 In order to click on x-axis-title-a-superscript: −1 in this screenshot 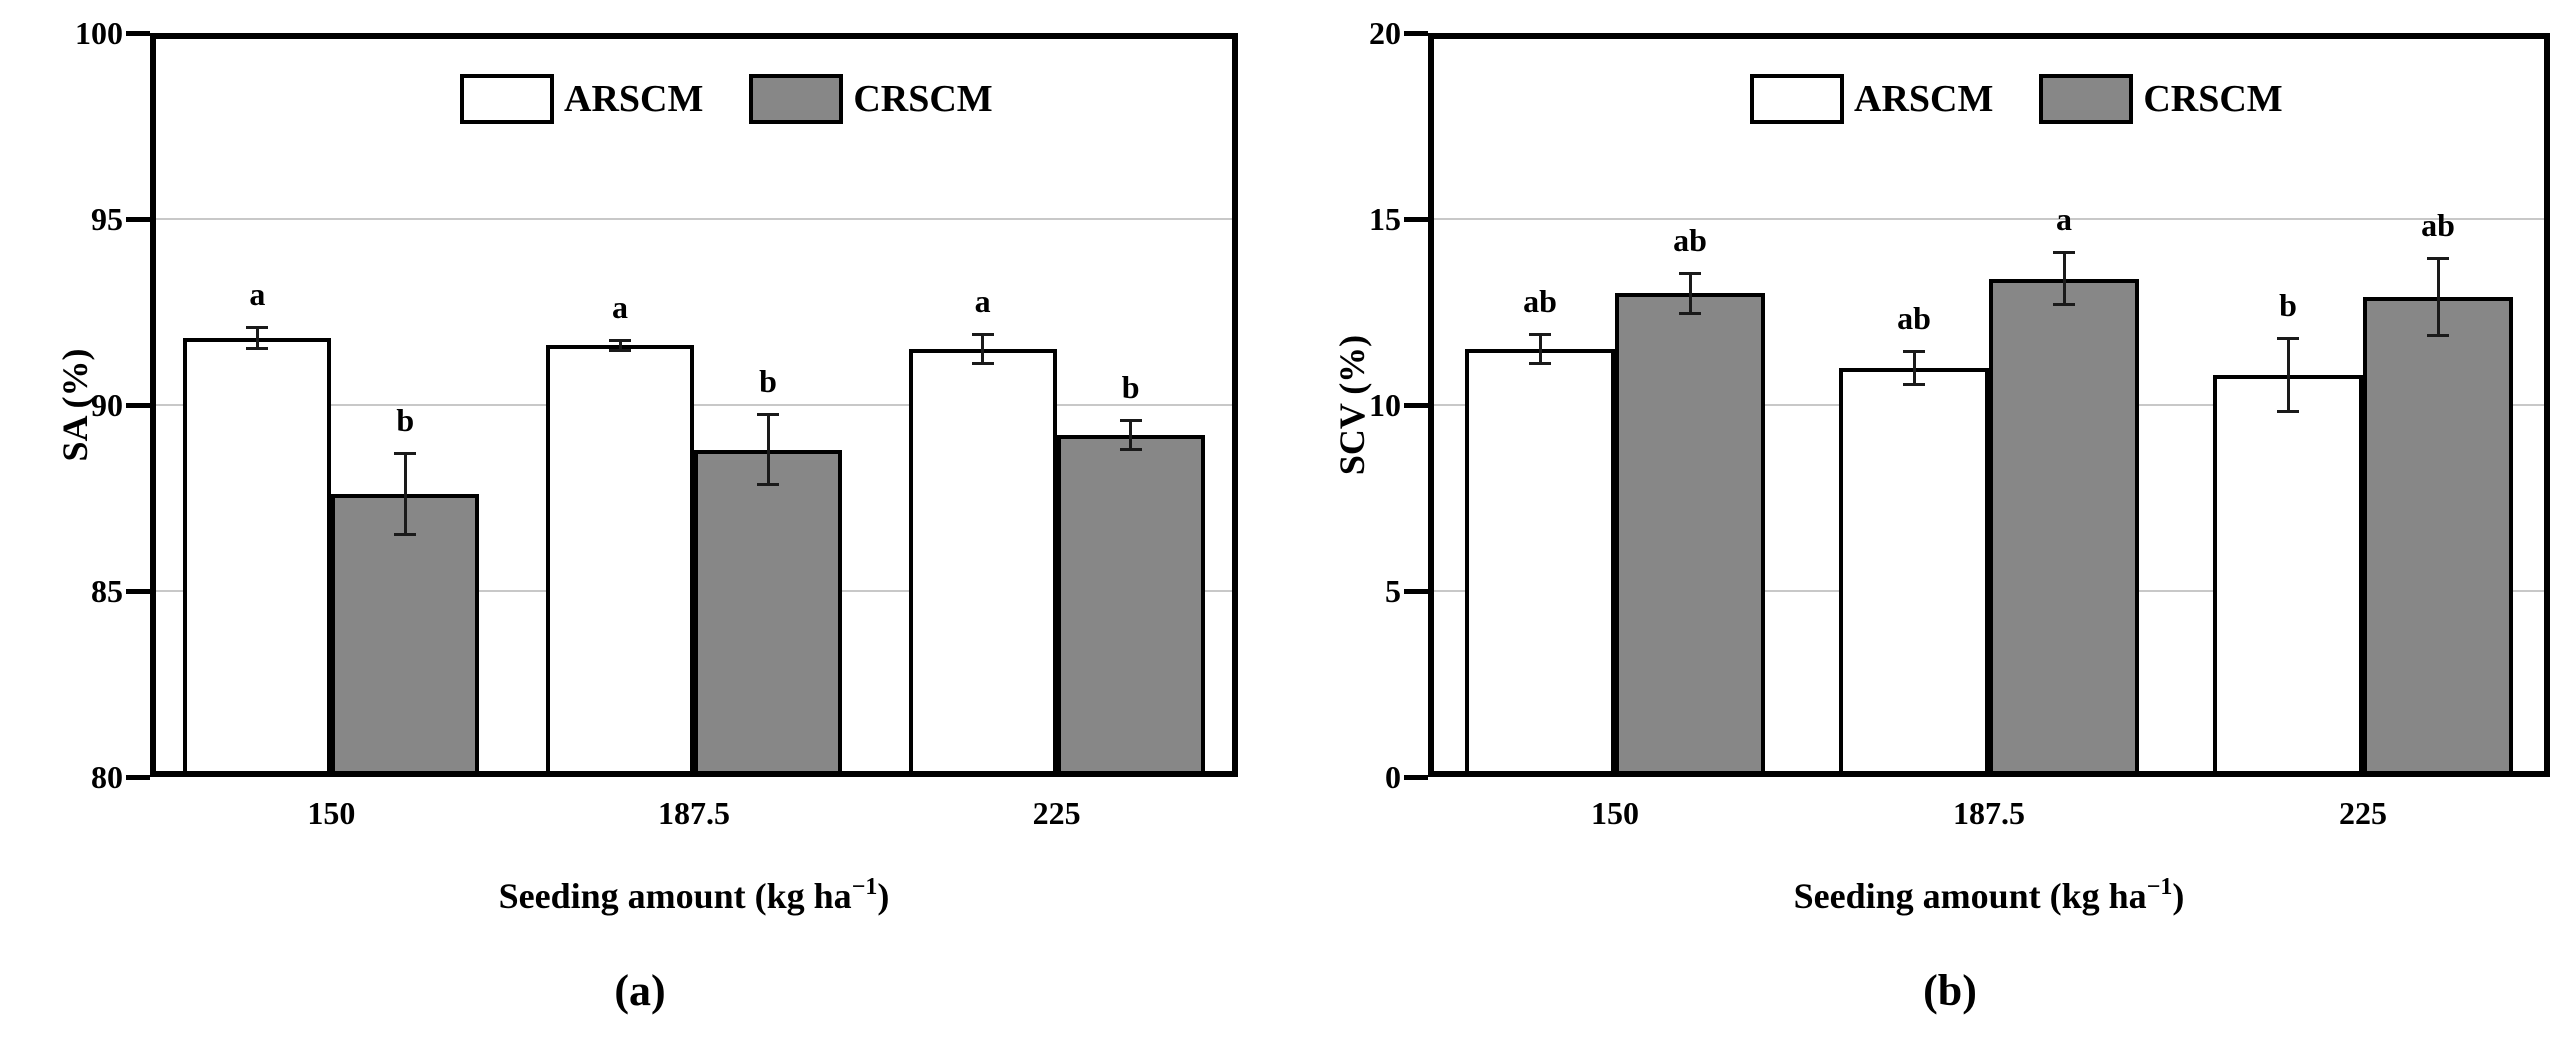, I will do `click(864, 887)`.